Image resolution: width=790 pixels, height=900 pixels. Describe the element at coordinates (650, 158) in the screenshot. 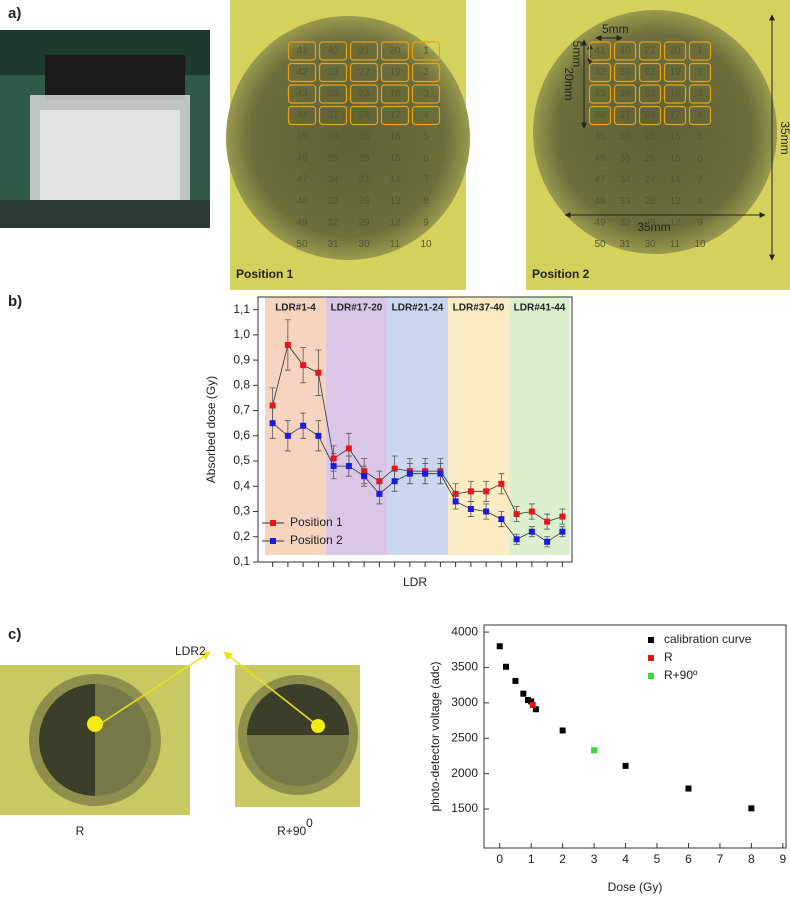

I see `ldr-number: 26` at that location.